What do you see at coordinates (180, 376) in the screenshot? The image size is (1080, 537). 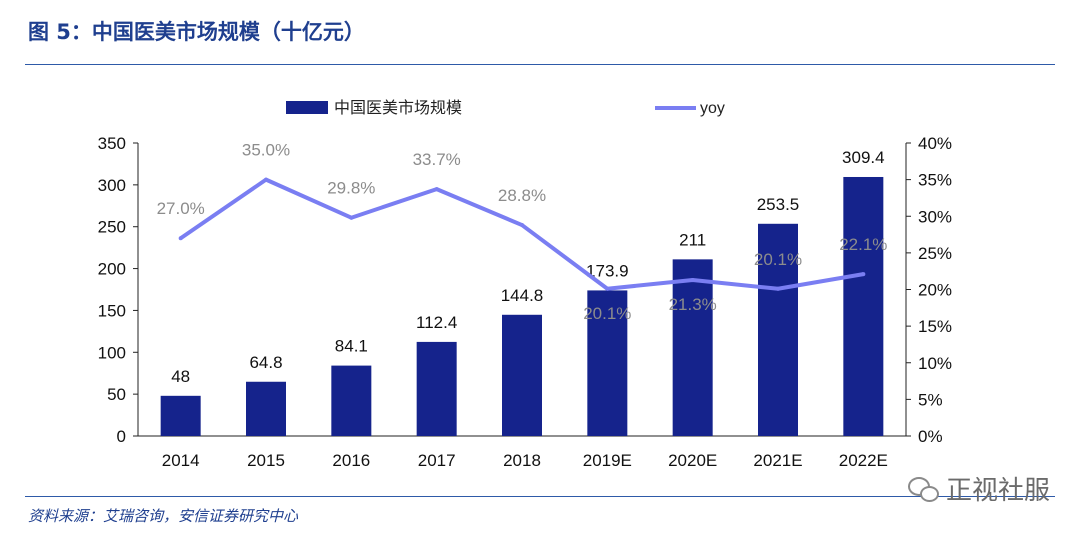 I see `bar-value-label: 48` at bounding box center [180, 376].